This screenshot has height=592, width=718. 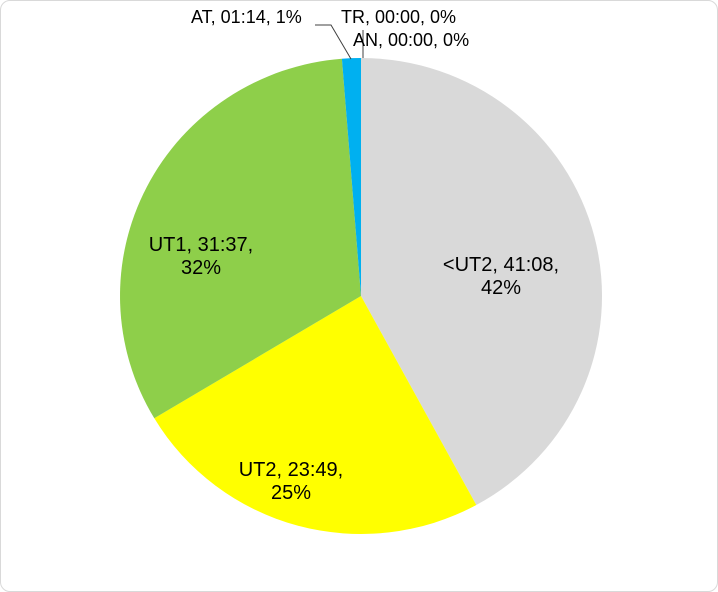 I want to click on pie-label-line: UT1, 31:37,, so click(x=201, y=245).